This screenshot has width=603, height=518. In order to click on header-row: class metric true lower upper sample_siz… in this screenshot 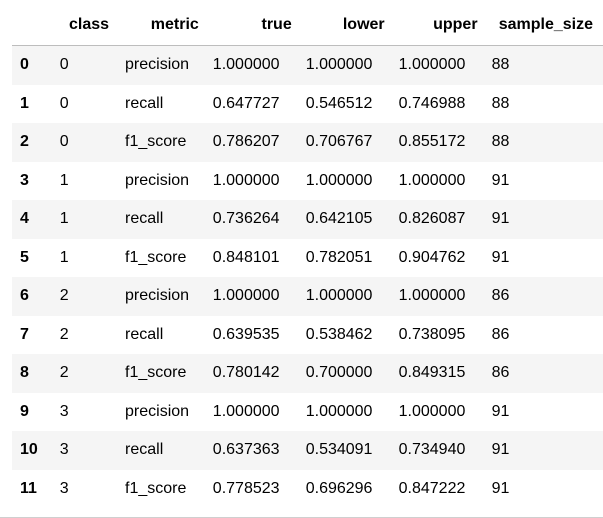, I will do `click(307, 25)`.